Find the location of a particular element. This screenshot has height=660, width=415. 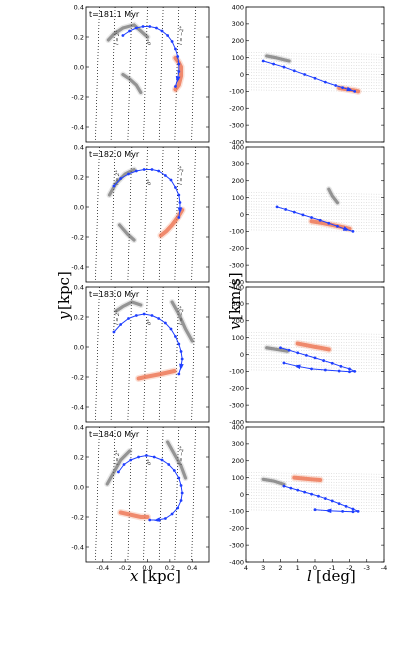

y-tick-label: 300 is located at coordinates (238, 444).